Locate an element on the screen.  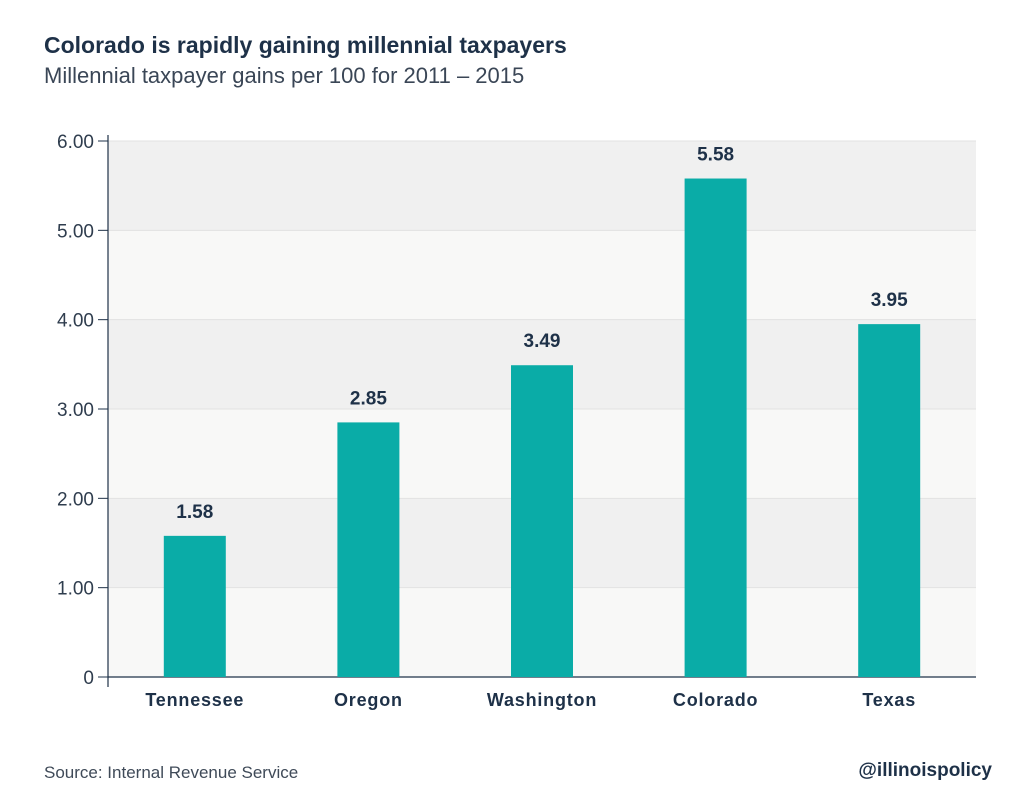
data-label: 5.58 is located at coordinates (715, 155).